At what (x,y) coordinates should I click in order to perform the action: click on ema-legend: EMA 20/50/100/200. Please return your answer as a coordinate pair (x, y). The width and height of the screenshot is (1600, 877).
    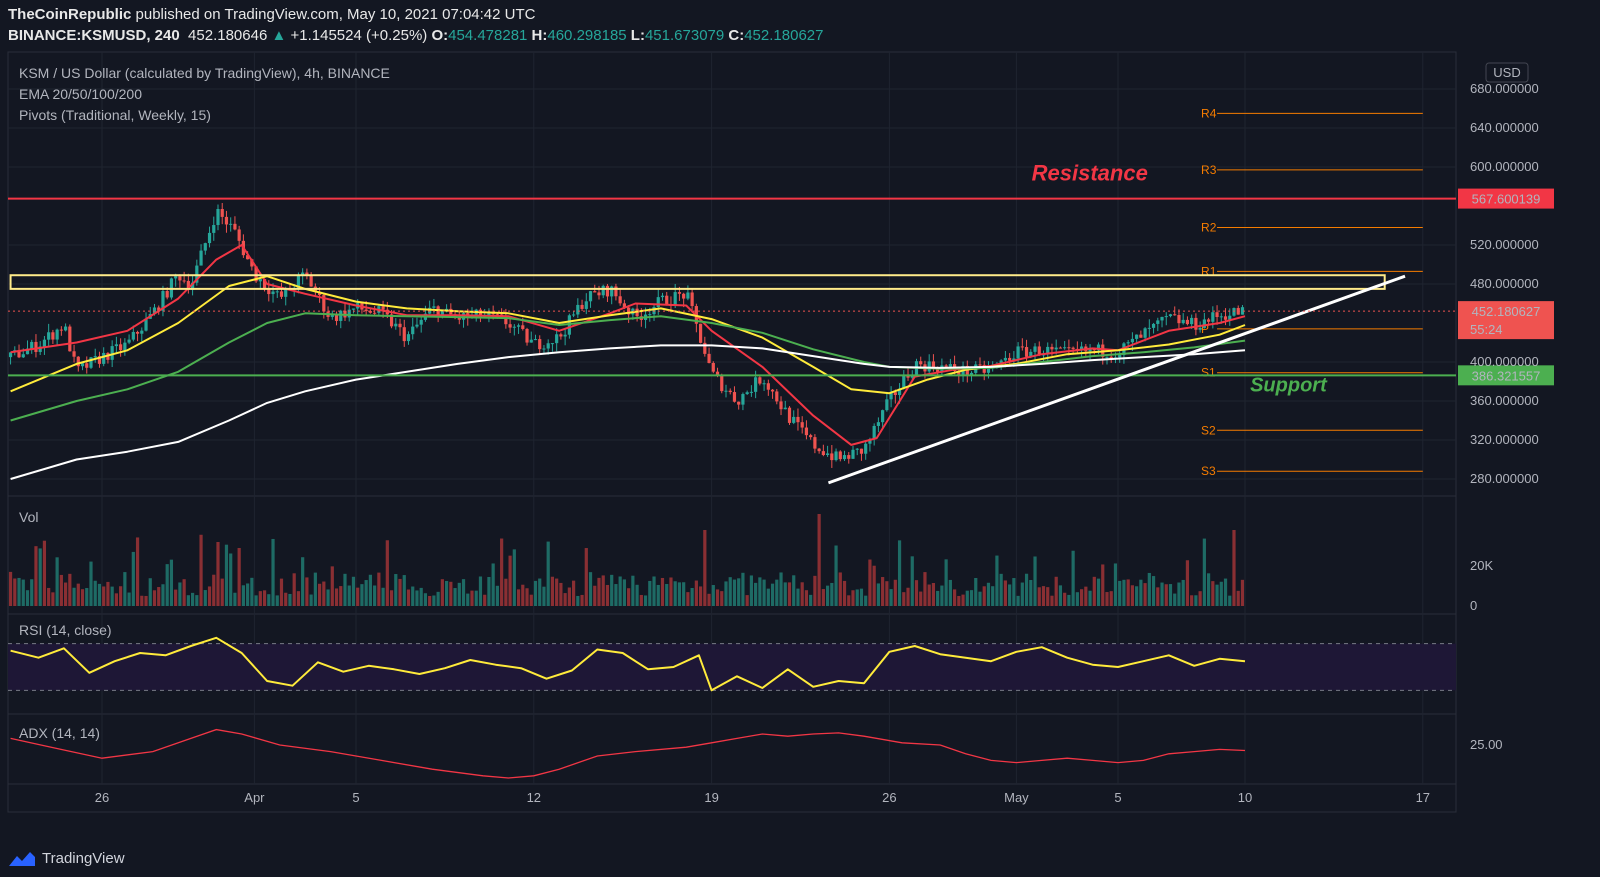
    Looking at the image, I should click on (80, 94).